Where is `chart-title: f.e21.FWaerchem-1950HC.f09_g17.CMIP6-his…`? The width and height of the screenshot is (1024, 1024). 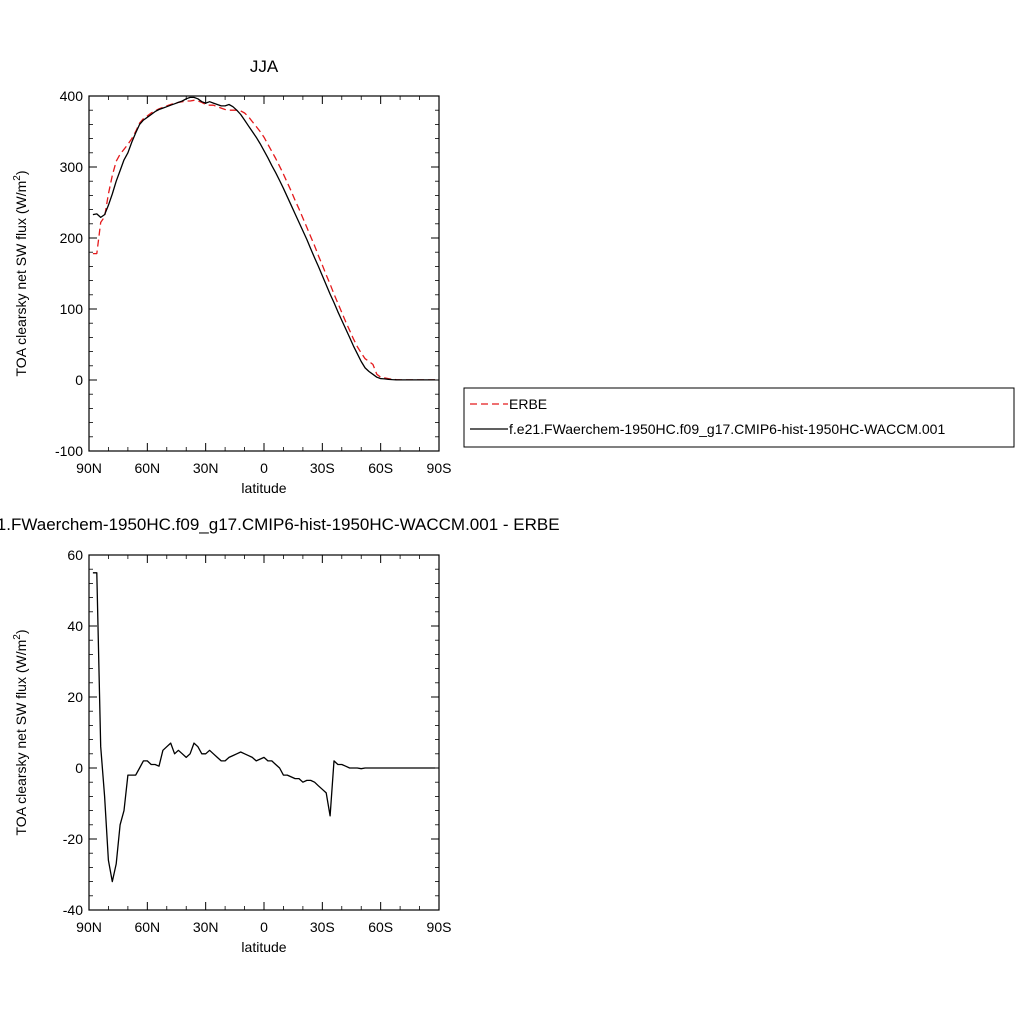
chart-title: f.e21.FWaerchem-1950HC.f09_g17.CMIP6-his… is located at coordinates (280, 524).